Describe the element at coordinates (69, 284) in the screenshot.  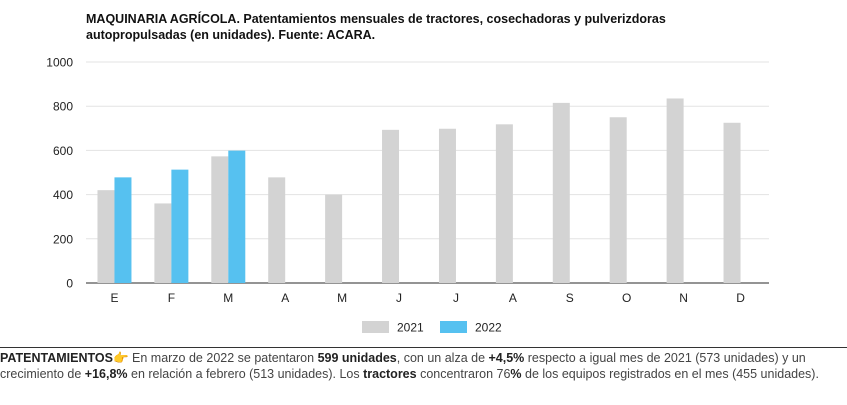
I see `y-tick-label: 0` at that location.